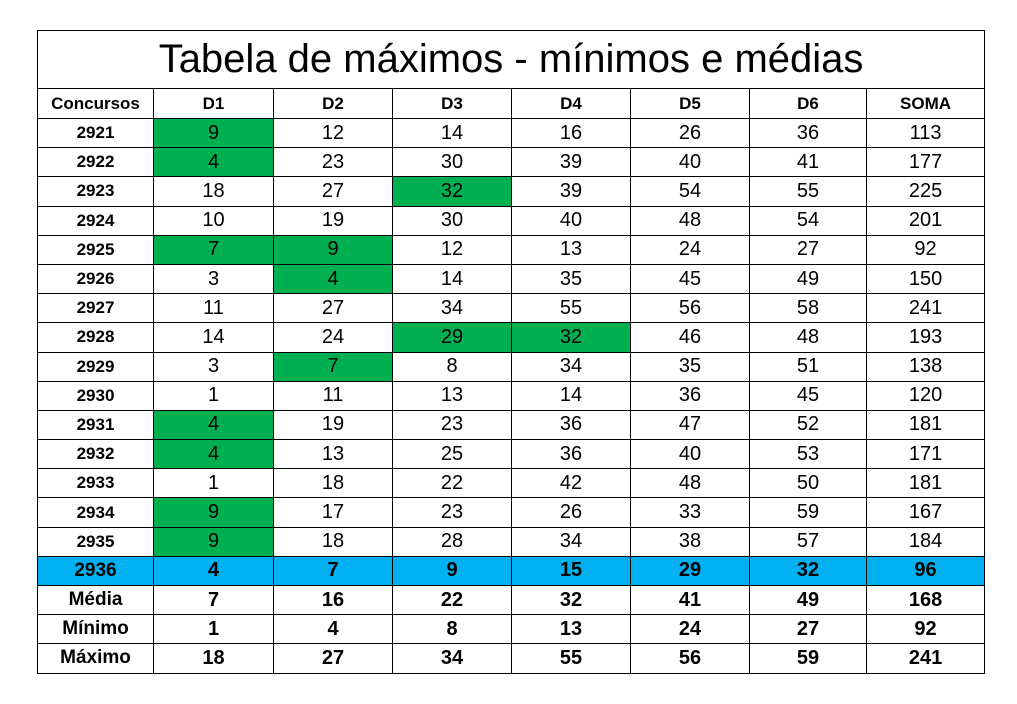 The width and height of the screenshot is (1017, 704). I want to click on row-label: 2925, so click(95, 249).